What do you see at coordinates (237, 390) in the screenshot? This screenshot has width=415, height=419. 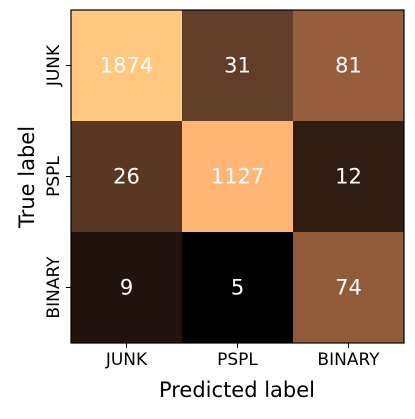 I see `x-axis-label: Predicted label` at bounding box center [237, 390].